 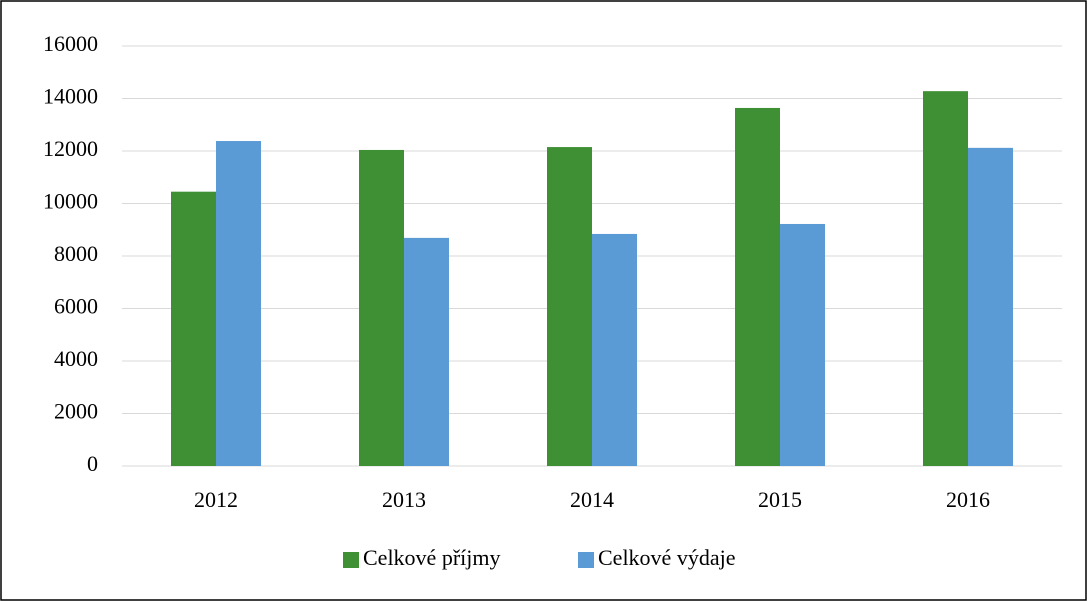 What do you see at coordinates (70, 43) in the screenshot?
I see `y-tick-label: 16000` at bounding box center [70, 43].